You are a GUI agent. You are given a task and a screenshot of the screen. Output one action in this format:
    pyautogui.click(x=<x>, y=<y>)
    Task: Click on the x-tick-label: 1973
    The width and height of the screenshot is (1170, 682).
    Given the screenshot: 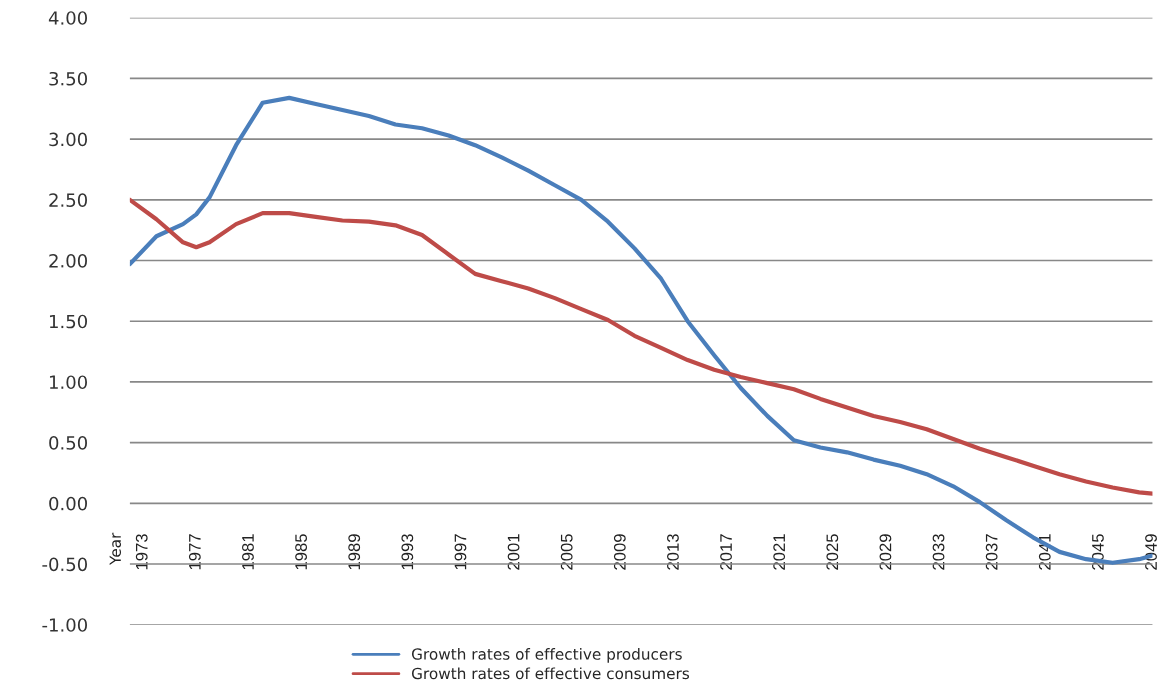 What is the action you would take?
    pyautogui.click(x=141, y=552)
    